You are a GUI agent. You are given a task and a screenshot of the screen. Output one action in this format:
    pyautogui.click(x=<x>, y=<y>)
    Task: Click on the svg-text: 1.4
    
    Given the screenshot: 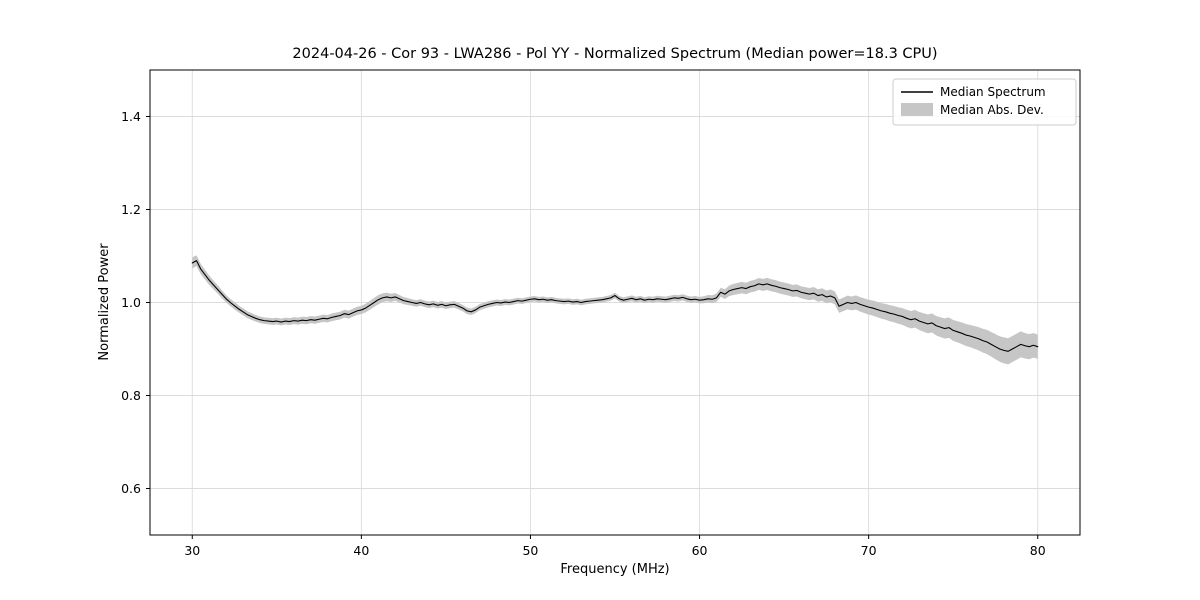 What is the action you would take?
    pyautogui.click(x=131, y=116)
    